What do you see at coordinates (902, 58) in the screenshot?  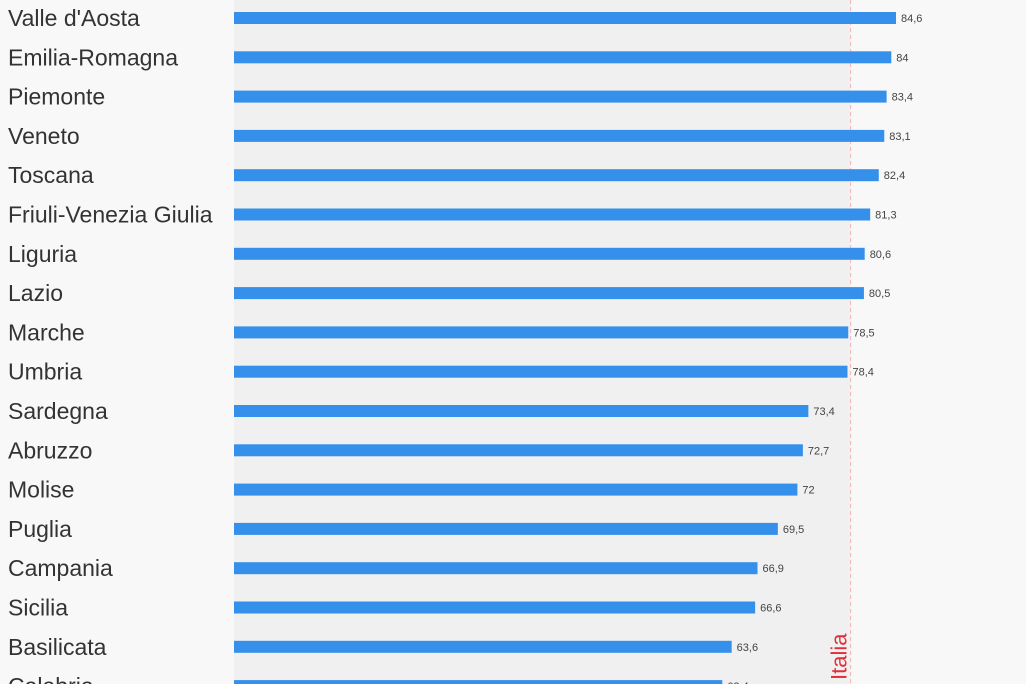 I see `value-label: 84` at bounding box center [902, 58].